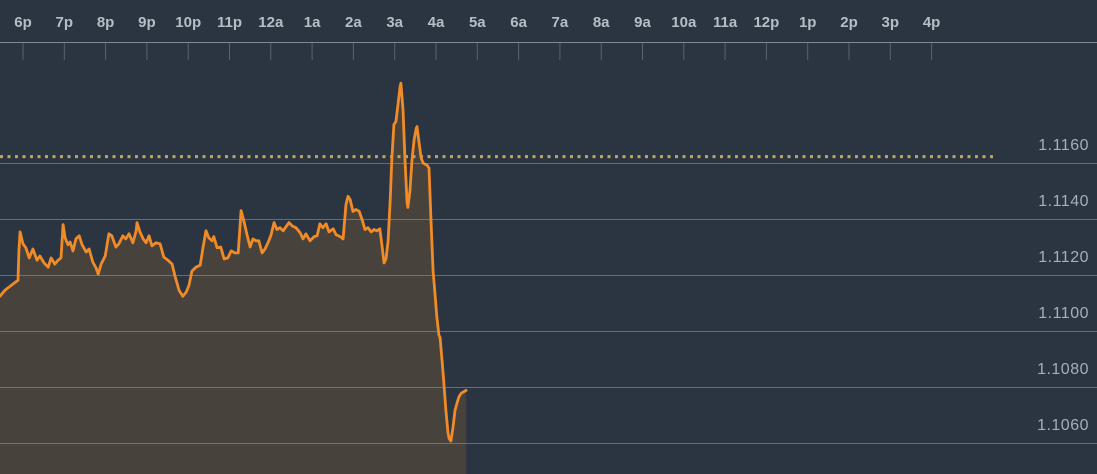 The width and height of the screenshot is (1097, 474). What do you see at coordinates (1063, 257) in the screenshot?
I see `y-axis-label: 1.1120` at bounding box center [1063, 257].